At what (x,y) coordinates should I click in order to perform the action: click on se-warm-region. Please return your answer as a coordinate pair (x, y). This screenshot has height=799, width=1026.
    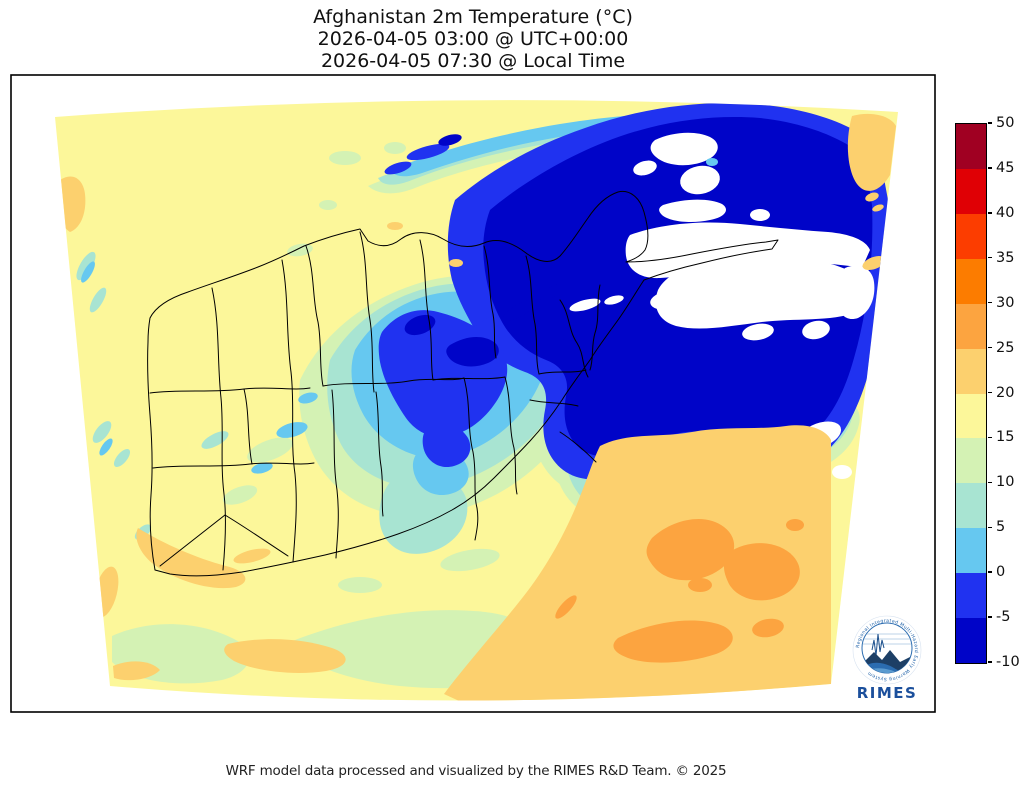
    Looking at the image, I should click on (637, 563).